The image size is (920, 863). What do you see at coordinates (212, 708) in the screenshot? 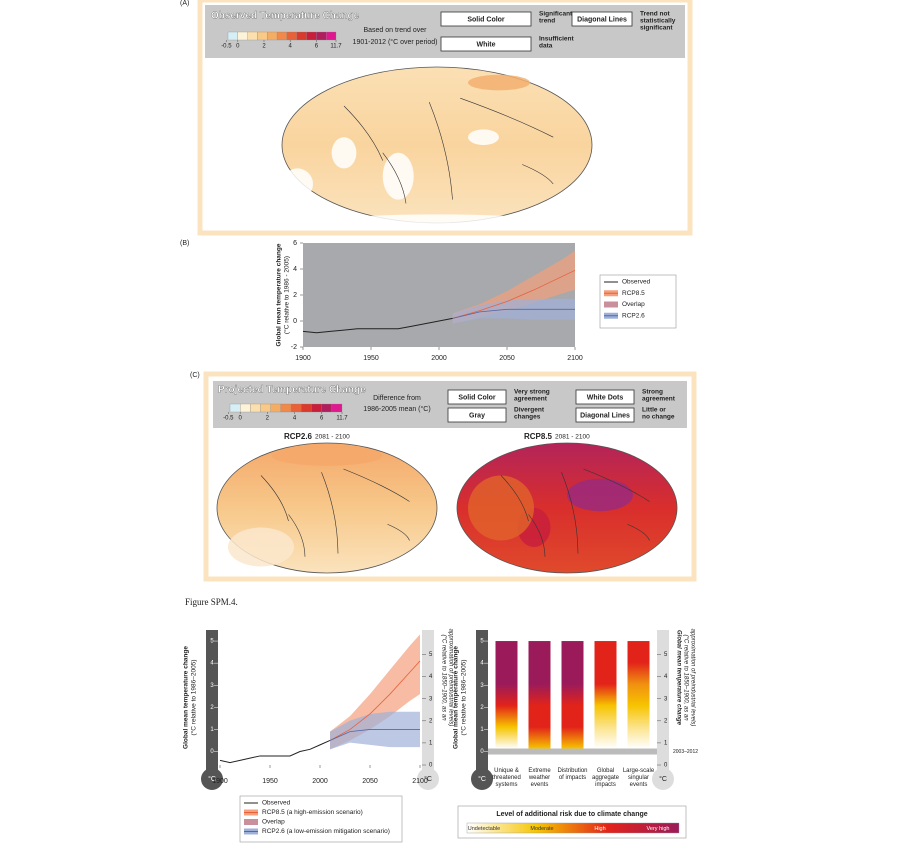
I see `y-tick-label: 2` at bounding box center [212, 708].